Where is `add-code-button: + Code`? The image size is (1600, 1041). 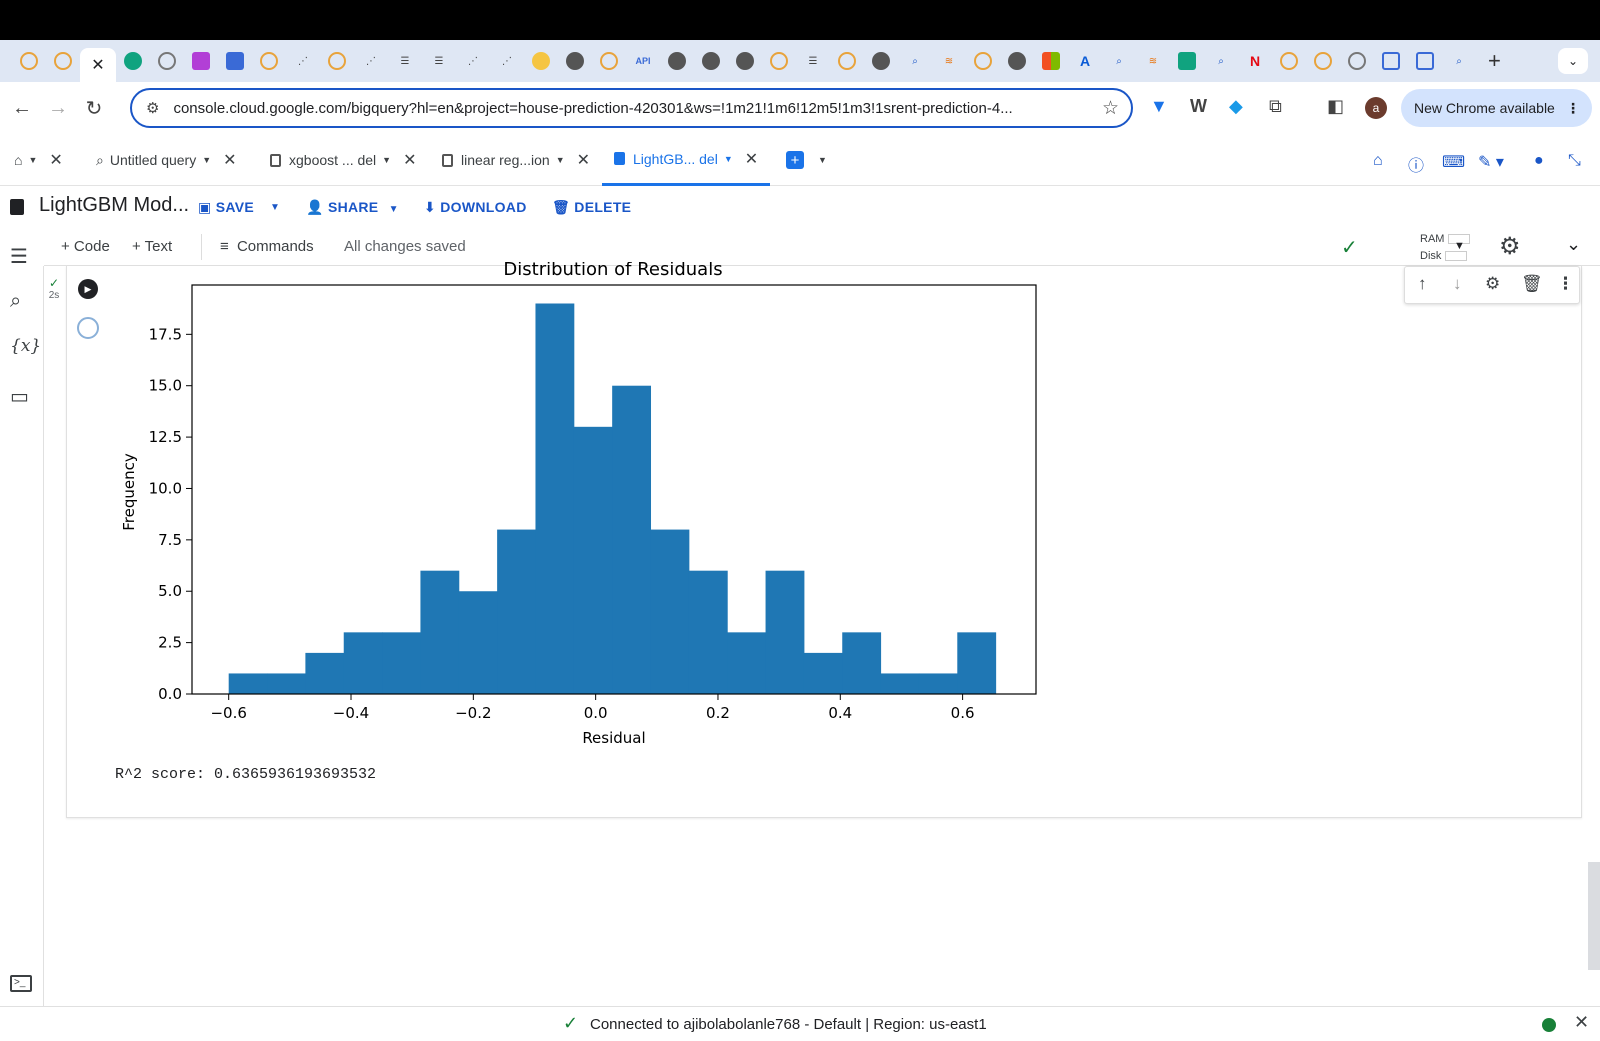 add-code-button: + Code is located at coordinates (85, 246).